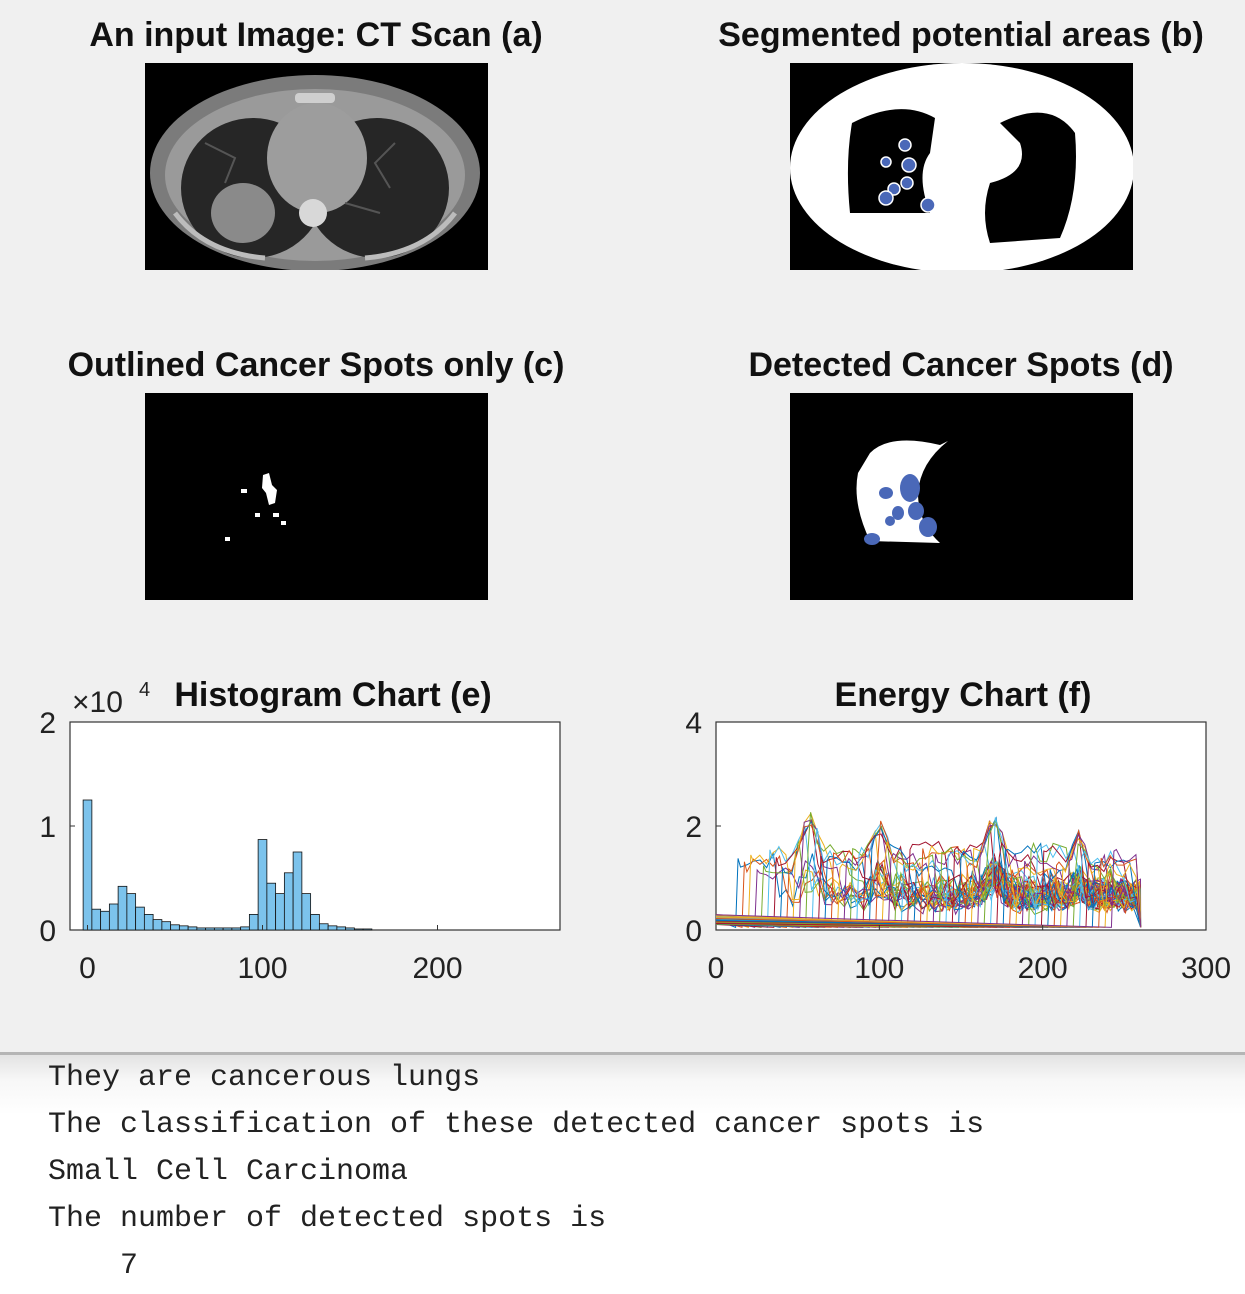  What do you see at coordinates (47, 931) in the screenshot?
I see `hist-ytick-label: 0` at bounding box center [47, 931].